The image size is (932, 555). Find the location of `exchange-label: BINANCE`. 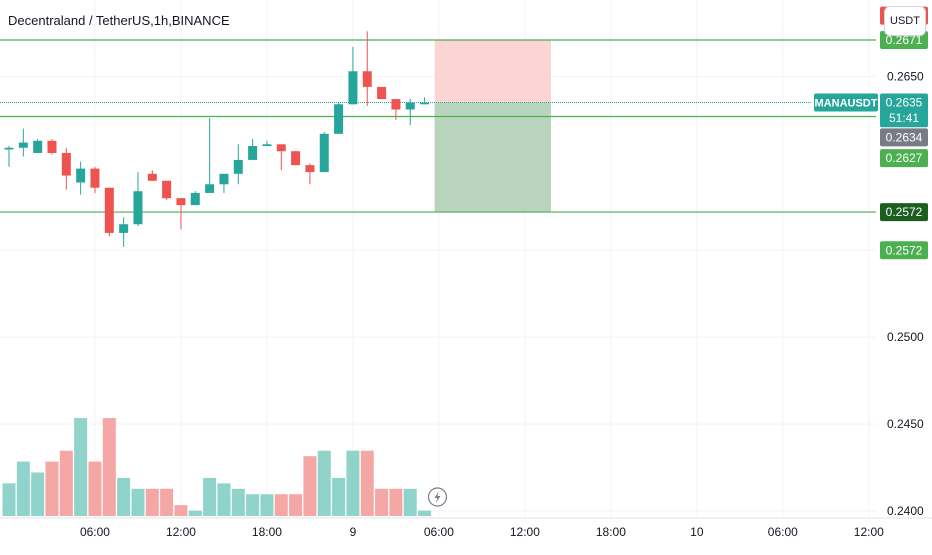

exchange-label: BINANCE is located at coordinates (200, 20).